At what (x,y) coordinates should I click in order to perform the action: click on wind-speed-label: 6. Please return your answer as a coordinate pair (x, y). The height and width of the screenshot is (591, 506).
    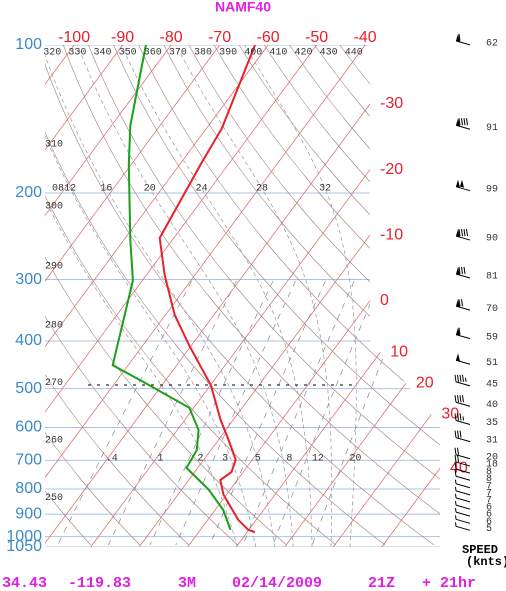
    Looking at the image, I should click on (489, 508).